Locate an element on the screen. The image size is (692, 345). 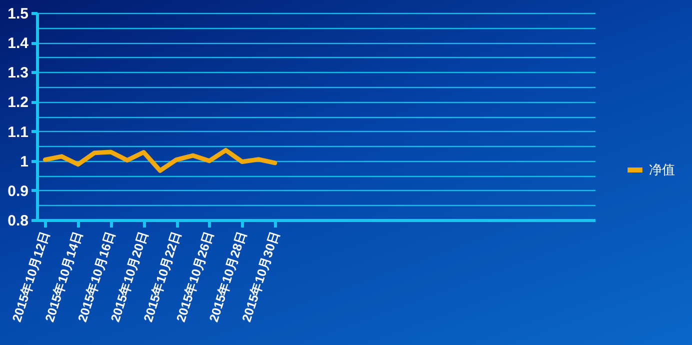
y-tick-label: 1.3 is located at coordinates (18, 73).